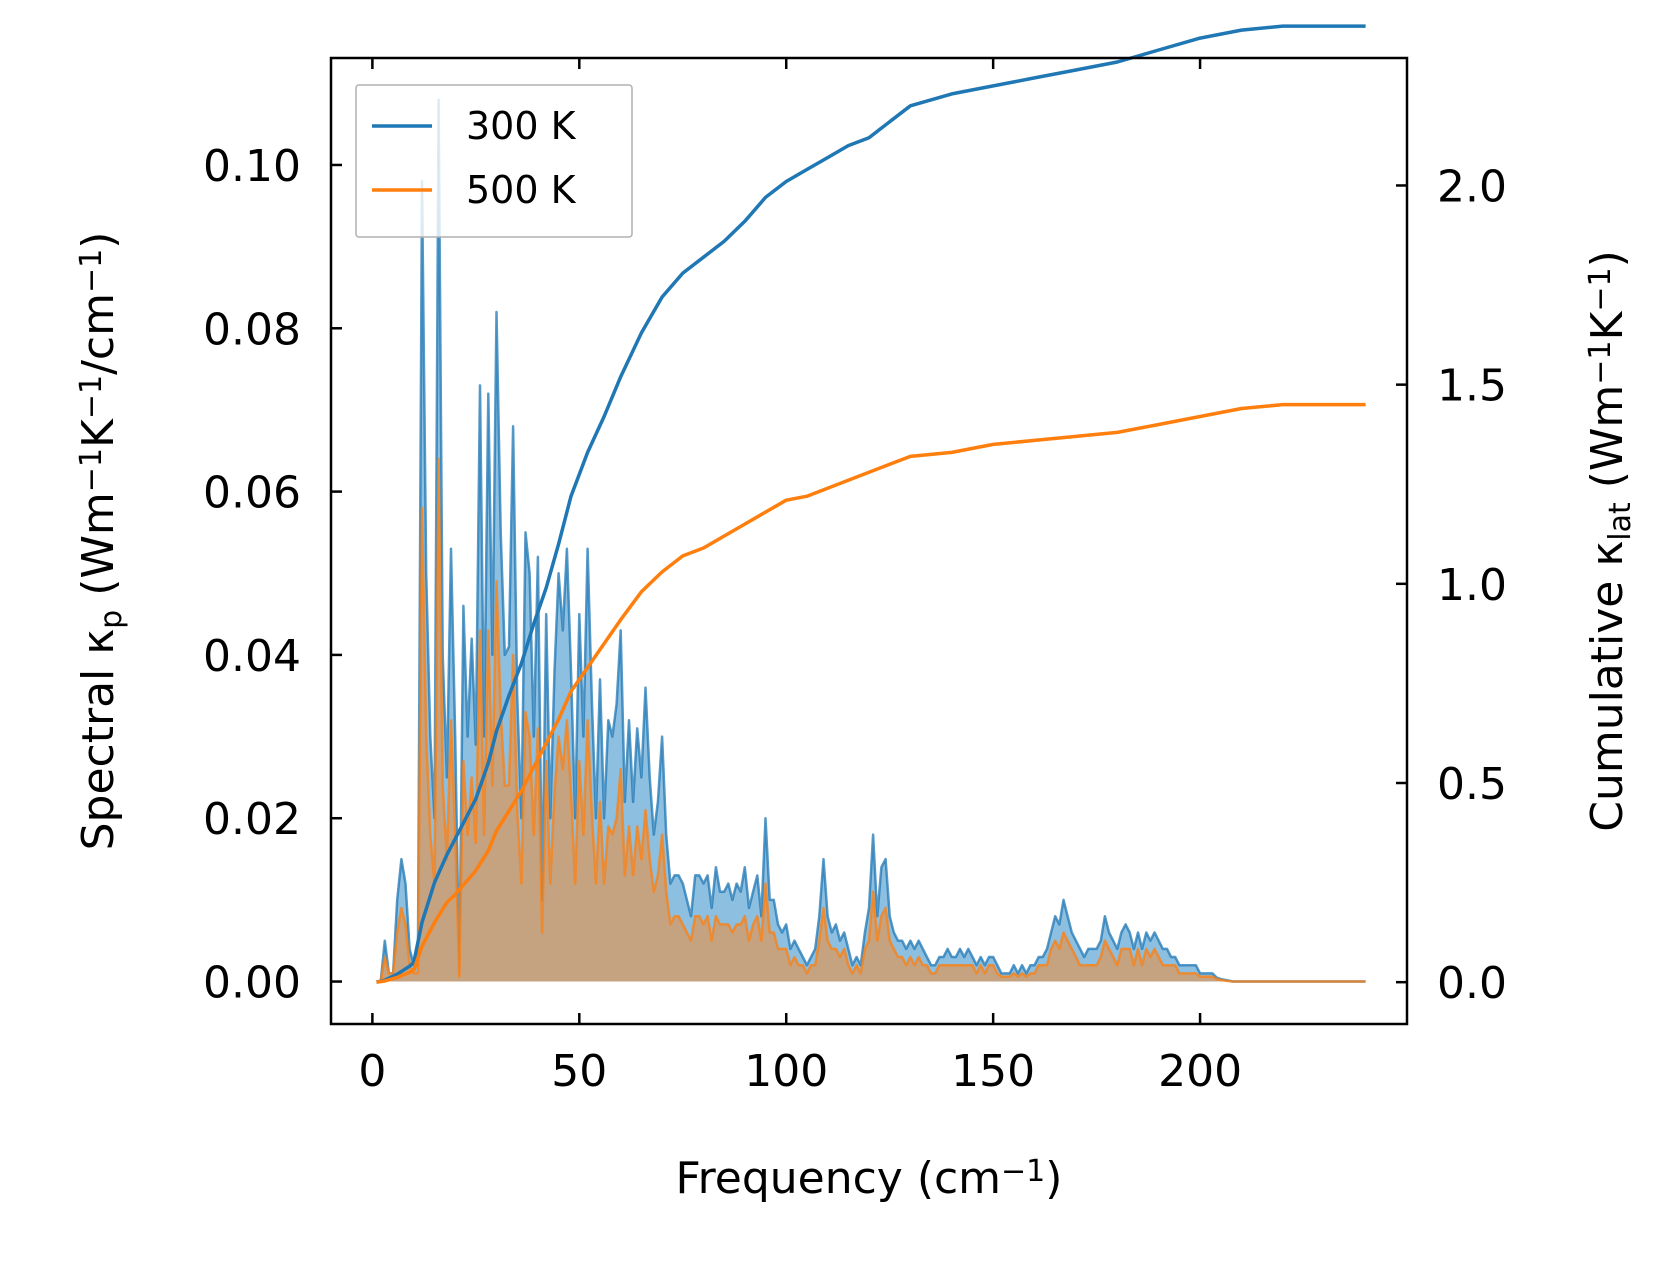  What do you see at coordinates (1472, 386) in the screenshot?
I see `y-right-tick-label: 1.5` at bounding box center [1472, 386].